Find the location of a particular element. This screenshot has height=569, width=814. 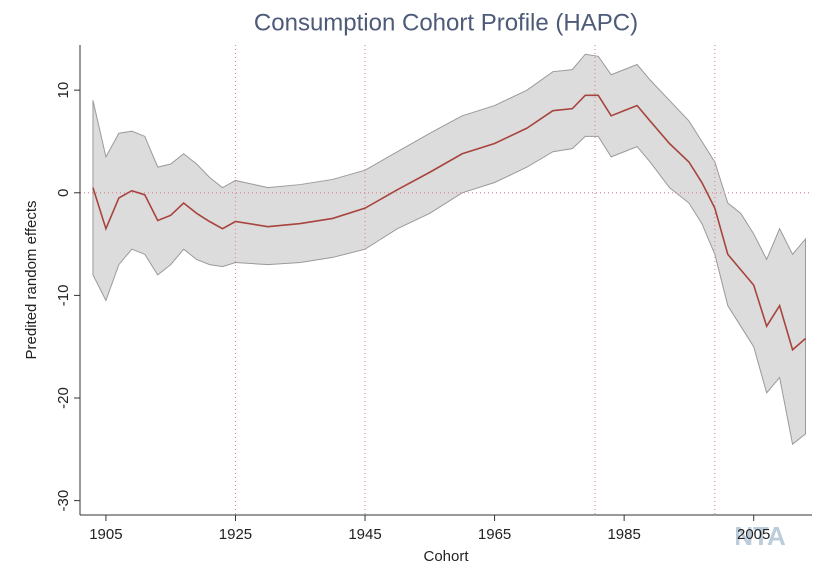

y-tick-label: -30 is located at coordinates (63, 501).